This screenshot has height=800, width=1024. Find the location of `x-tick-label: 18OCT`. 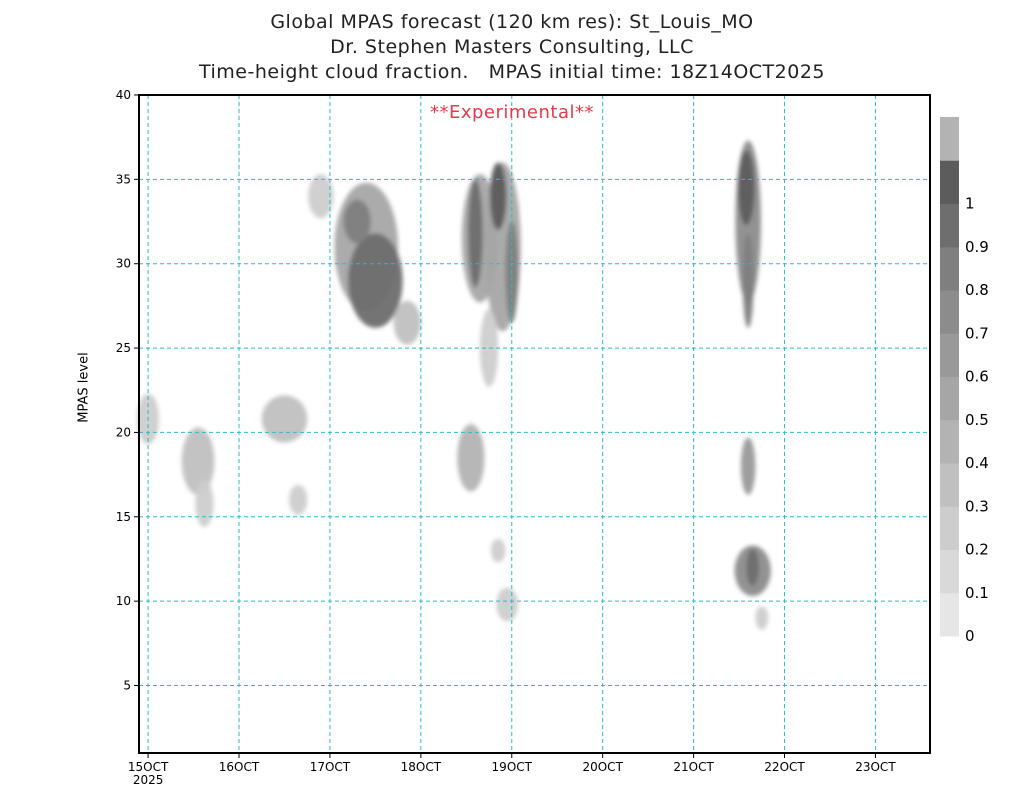

x-tick-label: 18OCT is located at coordinates (421, 767).